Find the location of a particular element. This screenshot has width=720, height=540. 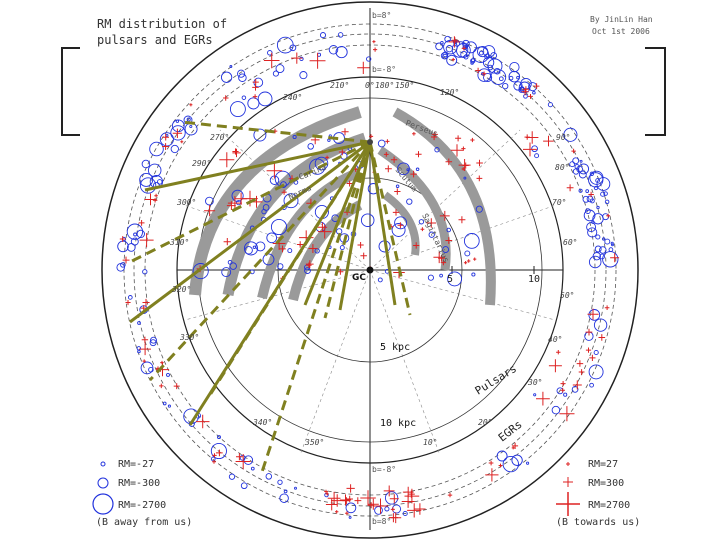

gc-label: GC is located at coordinates (359, 278).